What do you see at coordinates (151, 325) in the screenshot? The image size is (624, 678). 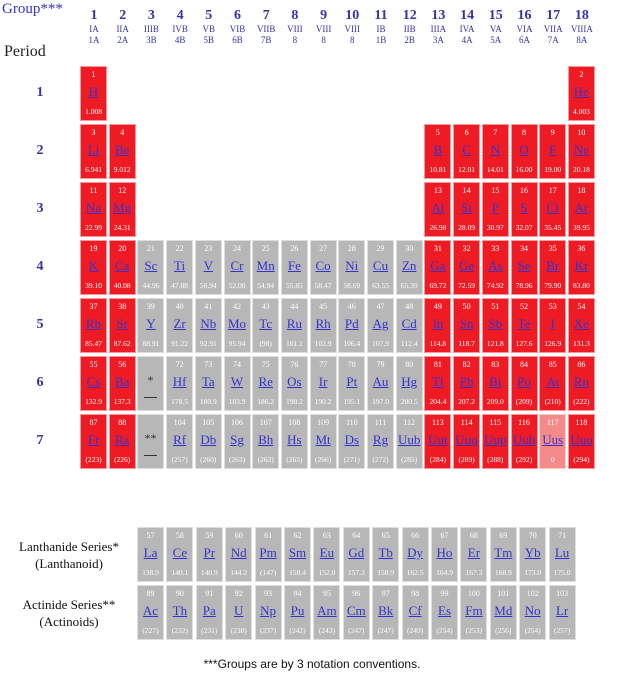 I see `element-cell: 39 Y 88.91` at bounding box center [151, 325].